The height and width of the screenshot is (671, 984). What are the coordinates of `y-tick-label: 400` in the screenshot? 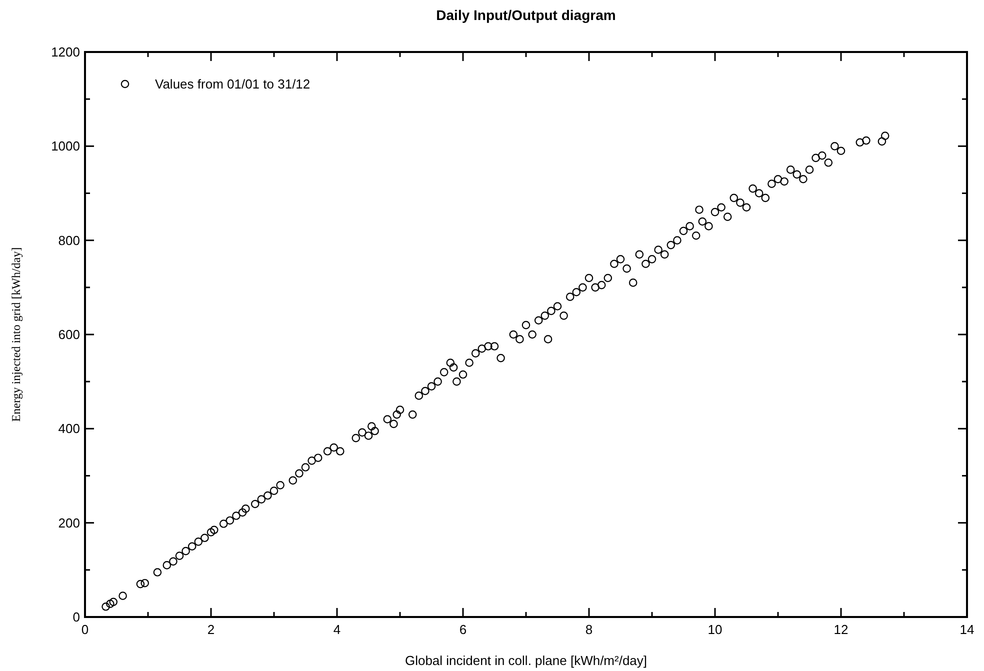 It's located at (69, 428).